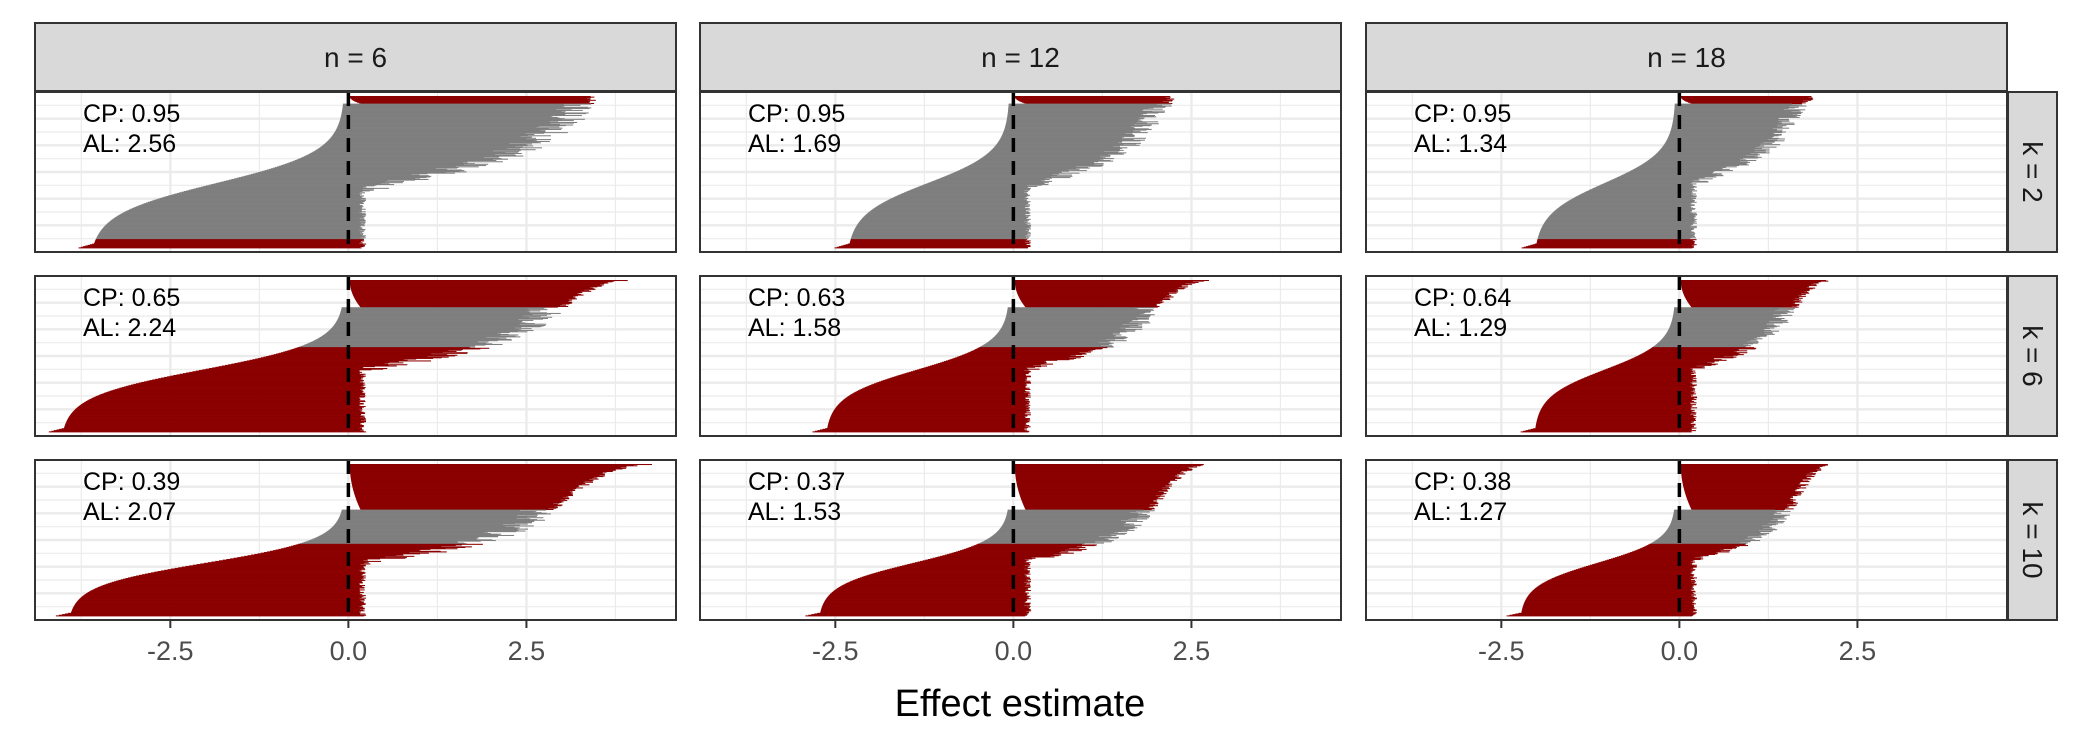 This screenshot has height=750, width=2100. I want to click on interval-bars, so click(1011, 356).